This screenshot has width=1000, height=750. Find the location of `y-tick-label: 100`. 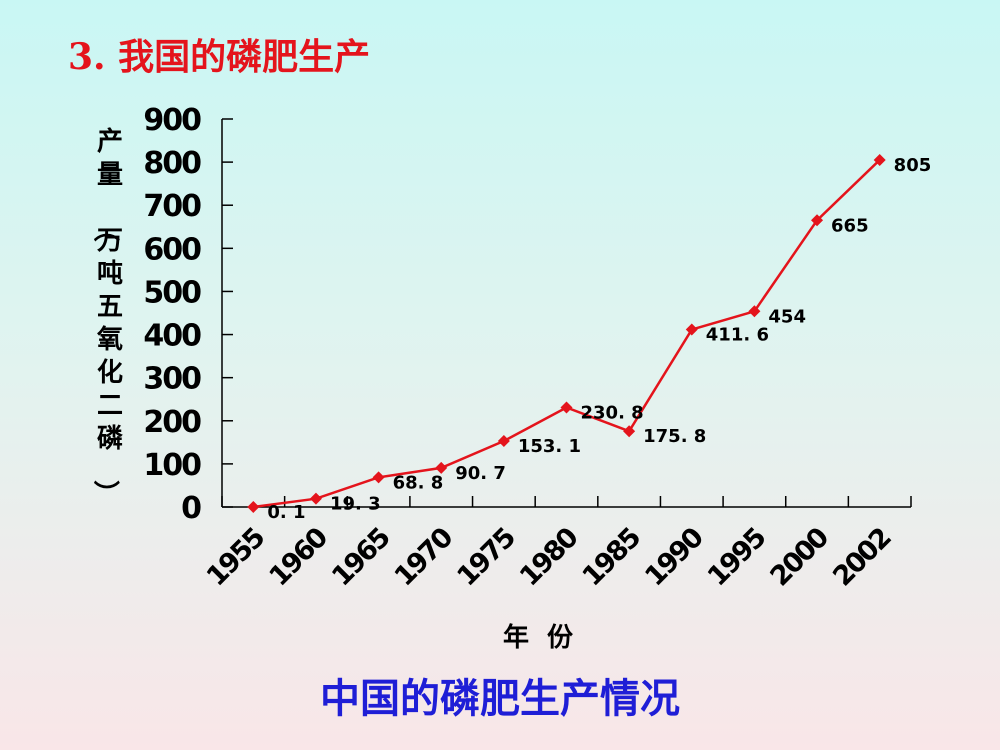

y-tick-label: 100 is located at coordinates (172, 465).